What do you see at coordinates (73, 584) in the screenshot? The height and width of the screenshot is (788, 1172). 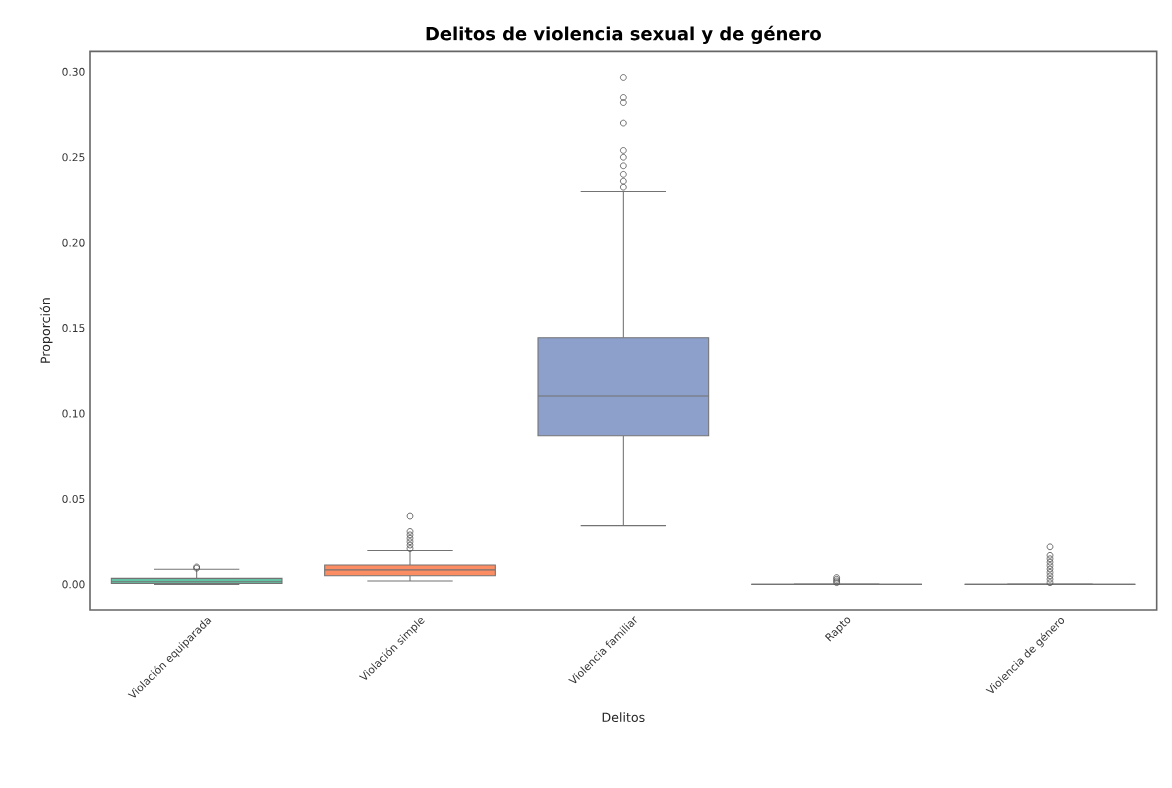 I see `y-tick-label: 0.00` at bounding box center [73, 584].